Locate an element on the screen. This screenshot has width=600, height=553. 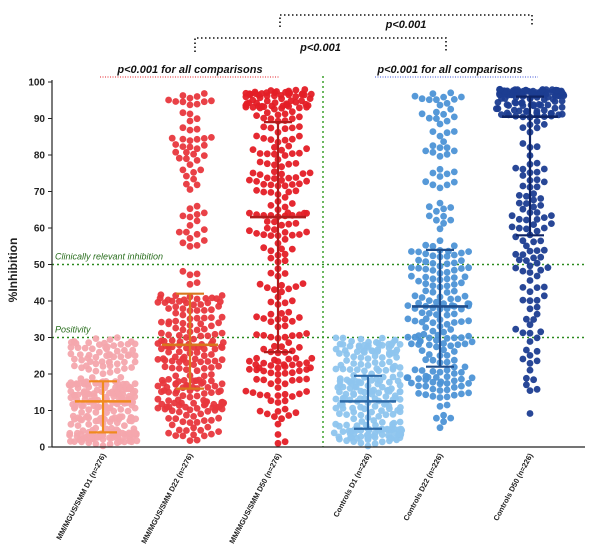
significance-bracket is located at coordinates (320, 44).